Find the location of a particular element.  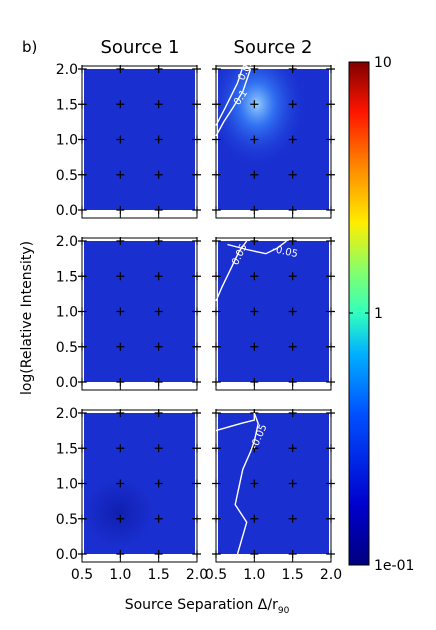

colorbar: 10 1 1e-01 is located at coordinates (381, 314).